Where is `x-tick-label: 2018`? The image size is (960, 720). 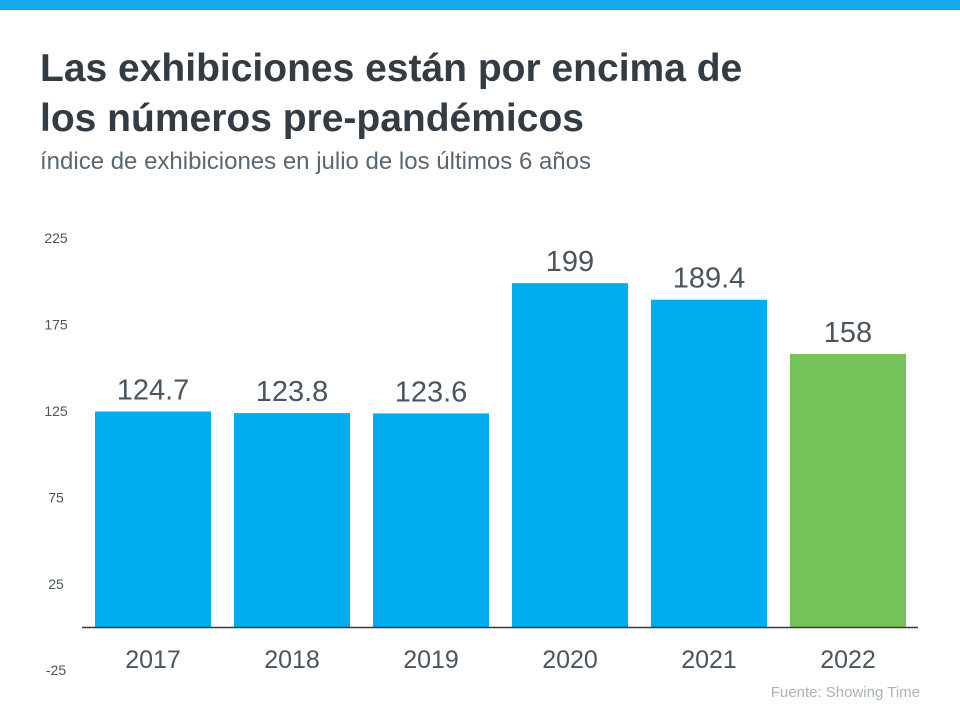 x-tick-label: 2018 is located at coordinates (292, 660).